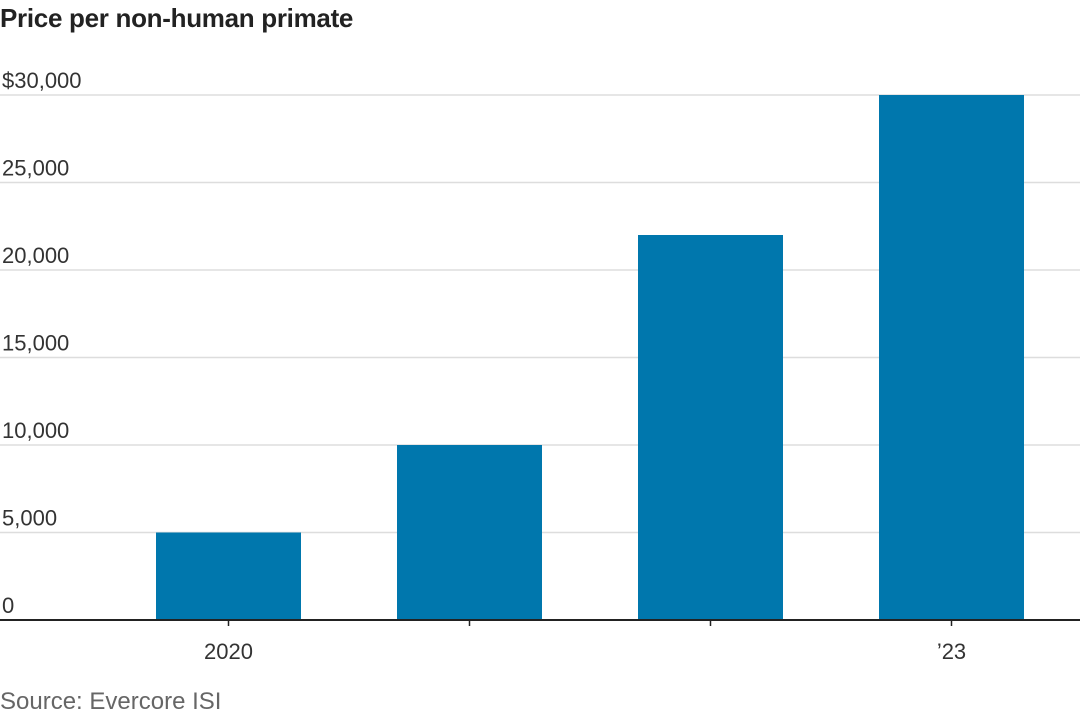 The height and width of the screenshot is (720, 1080). Describe the element at coordinates (35, 343) in the screenshot. I see `y-tick-label: 15,000` at that location.